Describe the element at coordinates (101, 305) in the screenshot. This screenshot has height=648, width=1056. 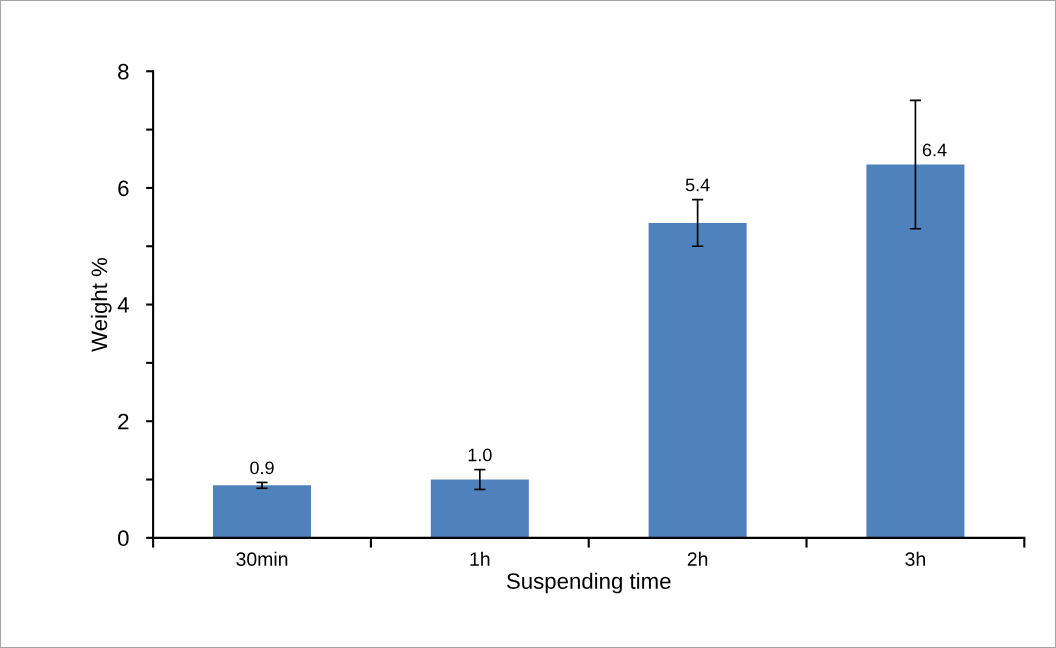
I see `y-axis-title: Weight %` at that location.